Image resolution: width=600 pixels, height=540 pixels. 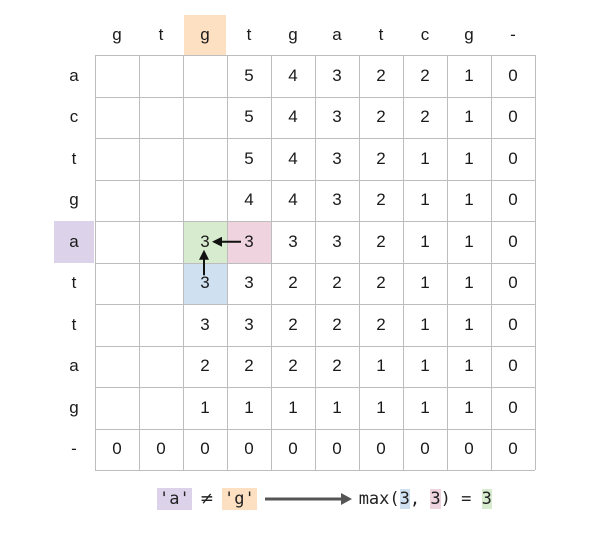 I want to click on row-header: t, so click(x=74, y=284).